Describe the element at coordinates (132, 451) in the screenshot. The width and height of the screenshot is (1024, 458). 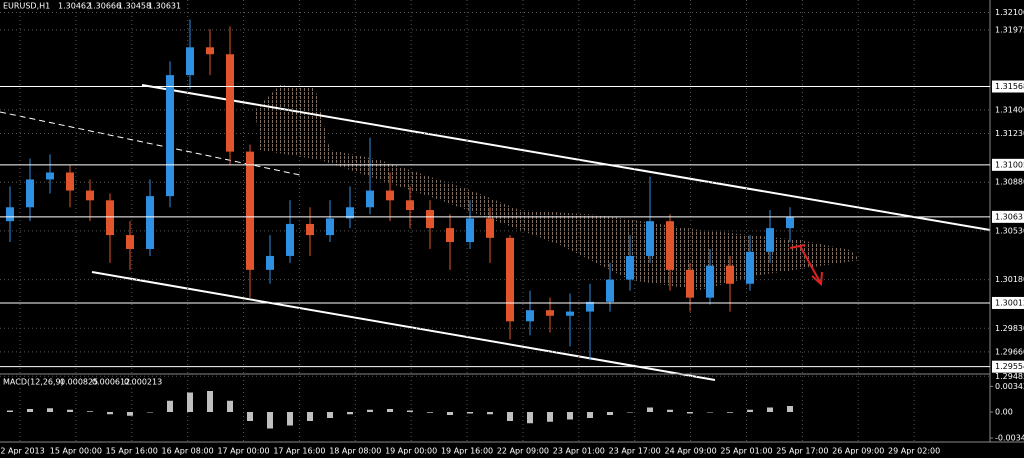
I see `x-tick-label: 15 Apr 16:00` at that location.